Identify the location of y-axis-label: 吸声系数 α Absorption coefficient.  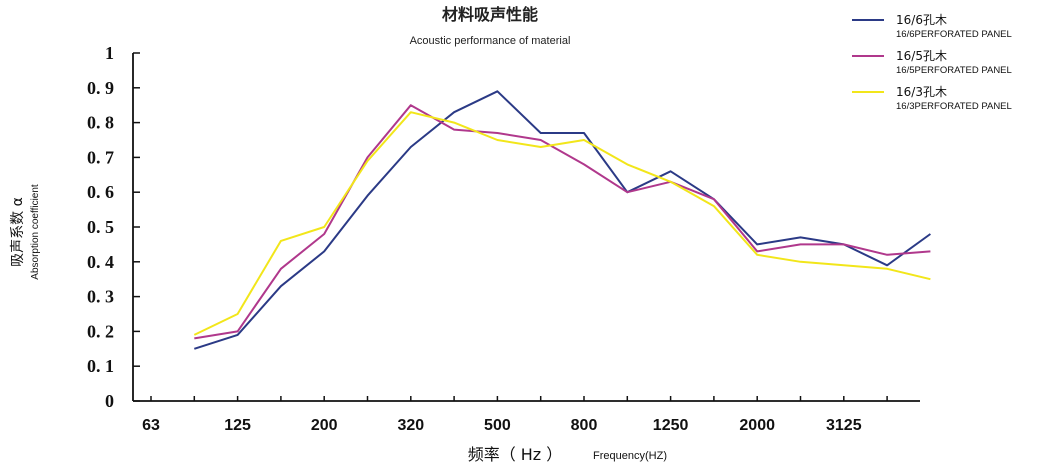
(25, 232).